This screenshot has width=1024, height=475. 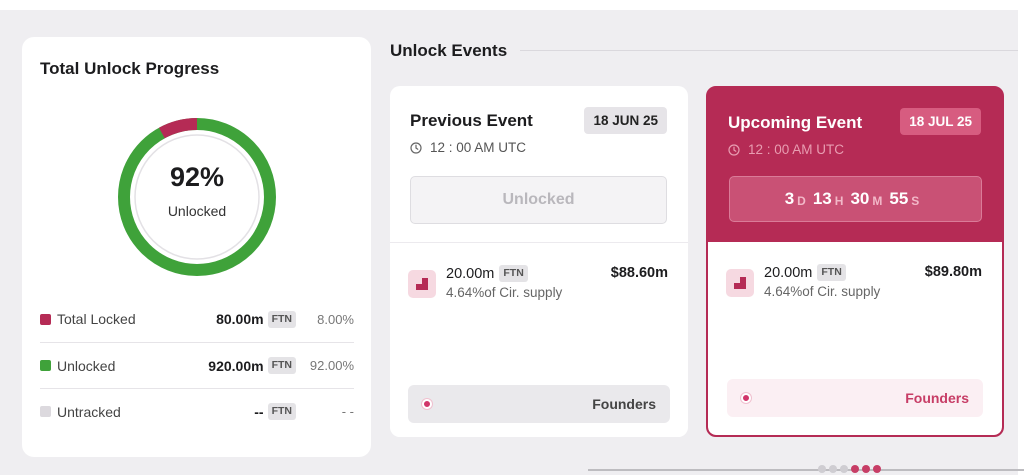 I want to click on legend-name: Total Locked, so click(x=96, y=319).